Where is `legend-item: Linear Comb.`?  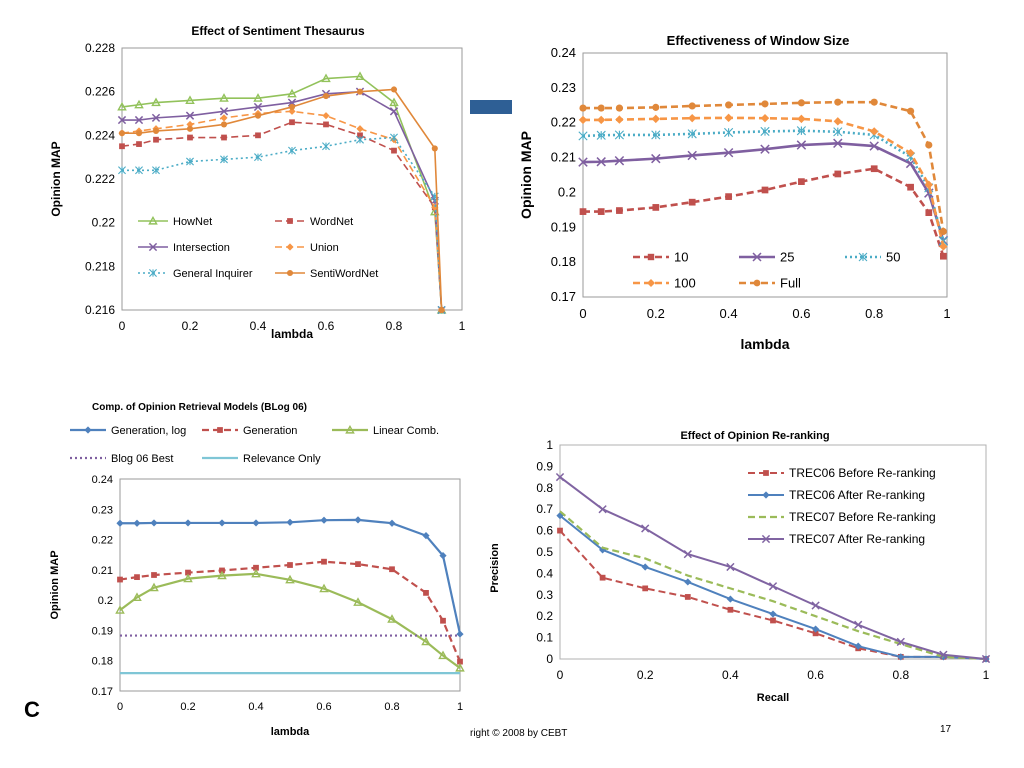
legend-item: Linear Comb. is located at coordinates (385, 431).